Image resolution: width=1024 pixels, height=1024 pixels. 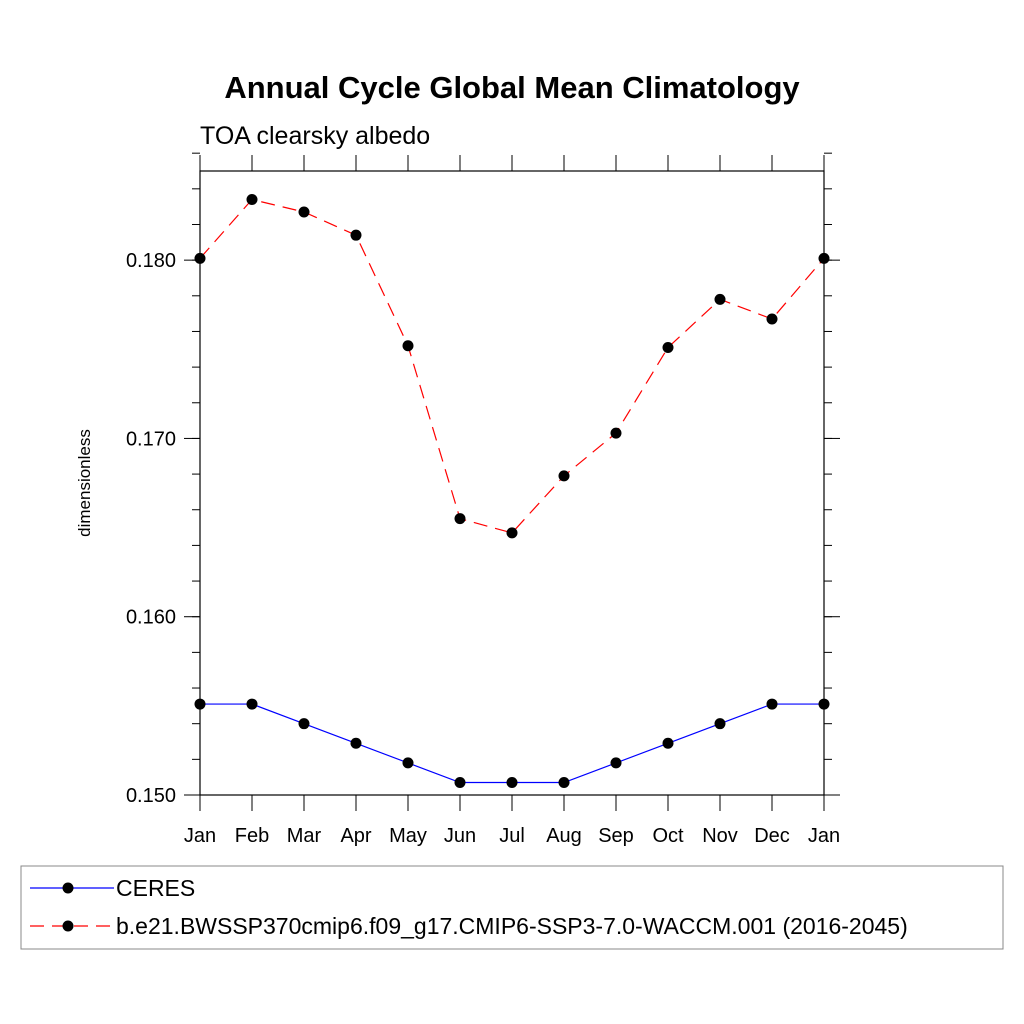 I want to click on y-tick-label: 0.150, so click(x=151, y=796).